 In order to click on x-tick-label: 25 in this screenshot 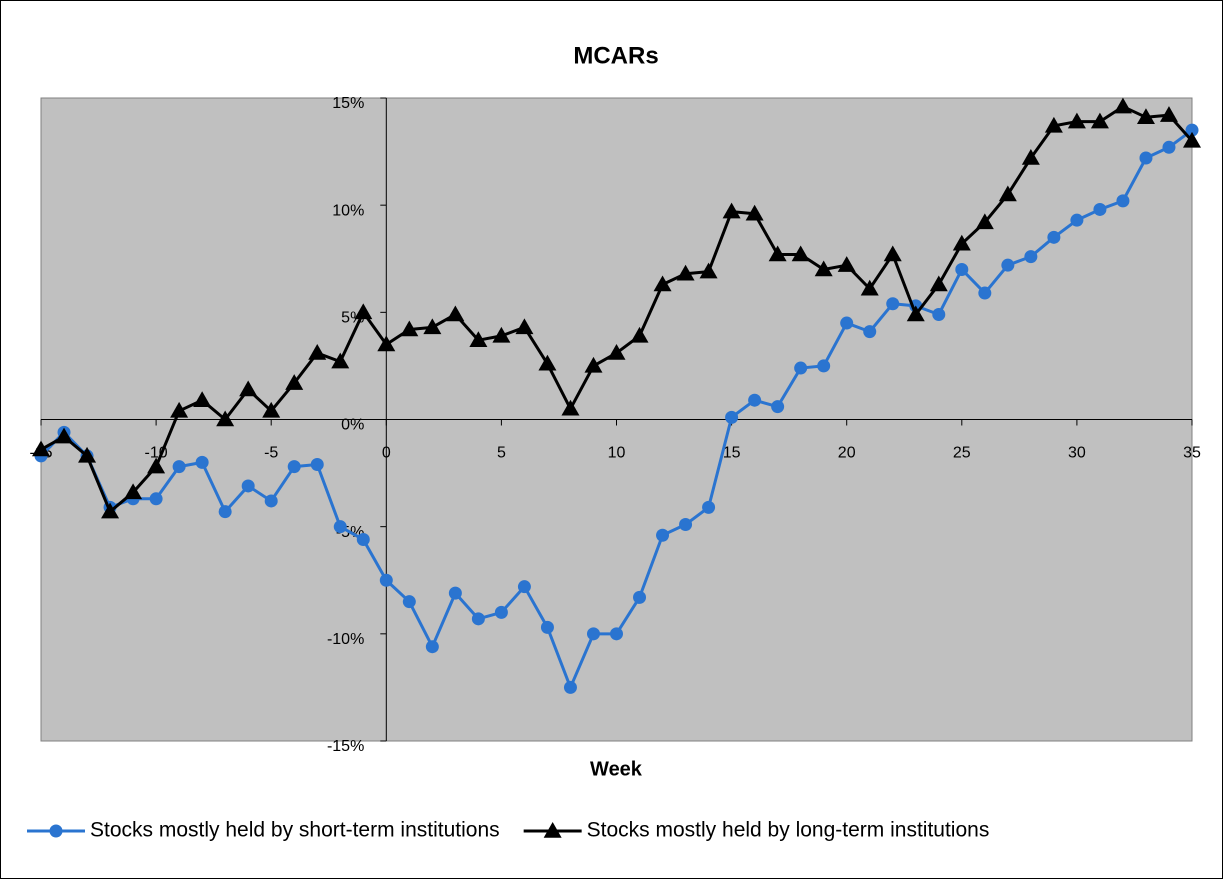, I will do `click(962, 453)`.